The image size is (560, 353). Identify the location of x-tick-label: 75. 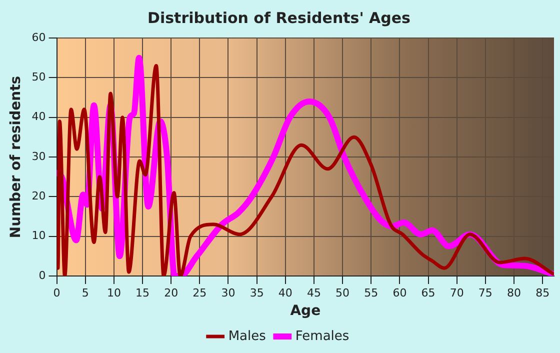
(485, 293).